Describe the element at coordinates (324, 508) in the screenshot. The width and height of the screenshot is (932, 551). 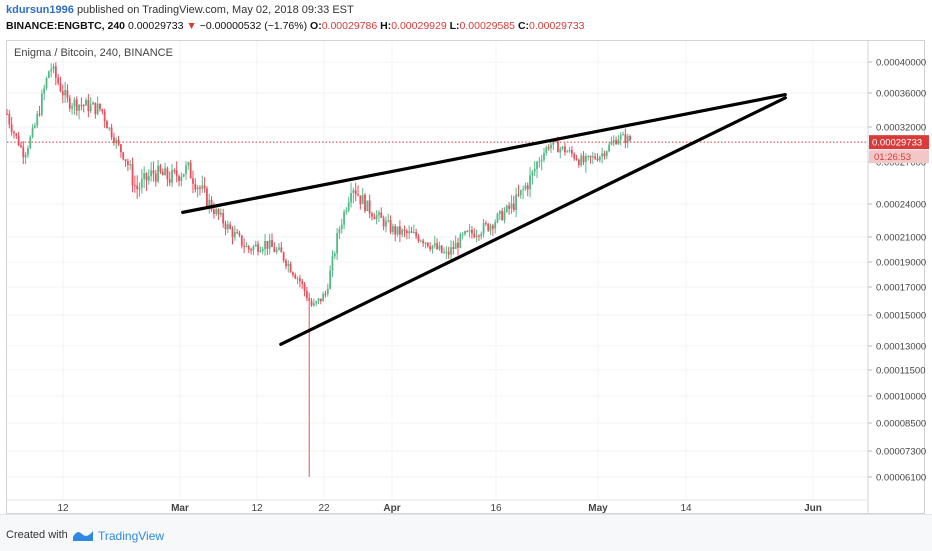
I see `x-tick-label: 22` at that location.